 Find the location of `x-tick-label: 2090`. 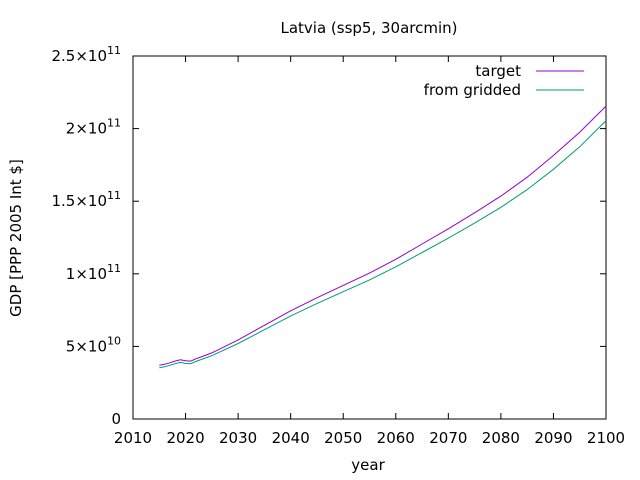

x-tick-label: 2090 is located at coordinates (553, 438).